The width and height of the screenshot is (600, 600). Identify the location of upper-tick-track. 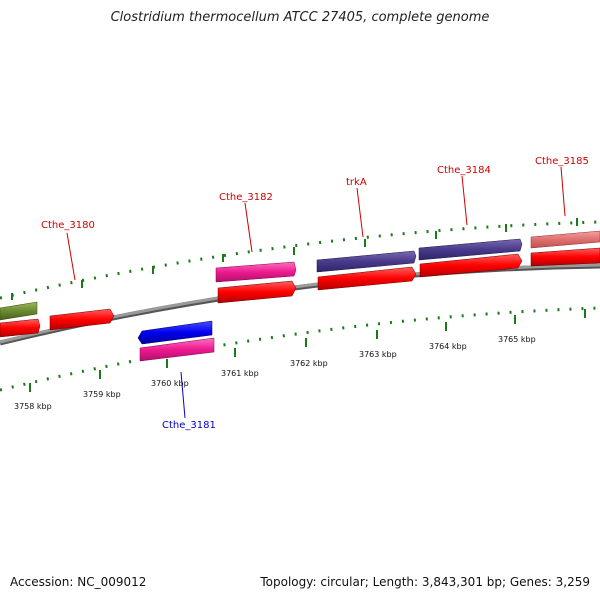
(300, 259).